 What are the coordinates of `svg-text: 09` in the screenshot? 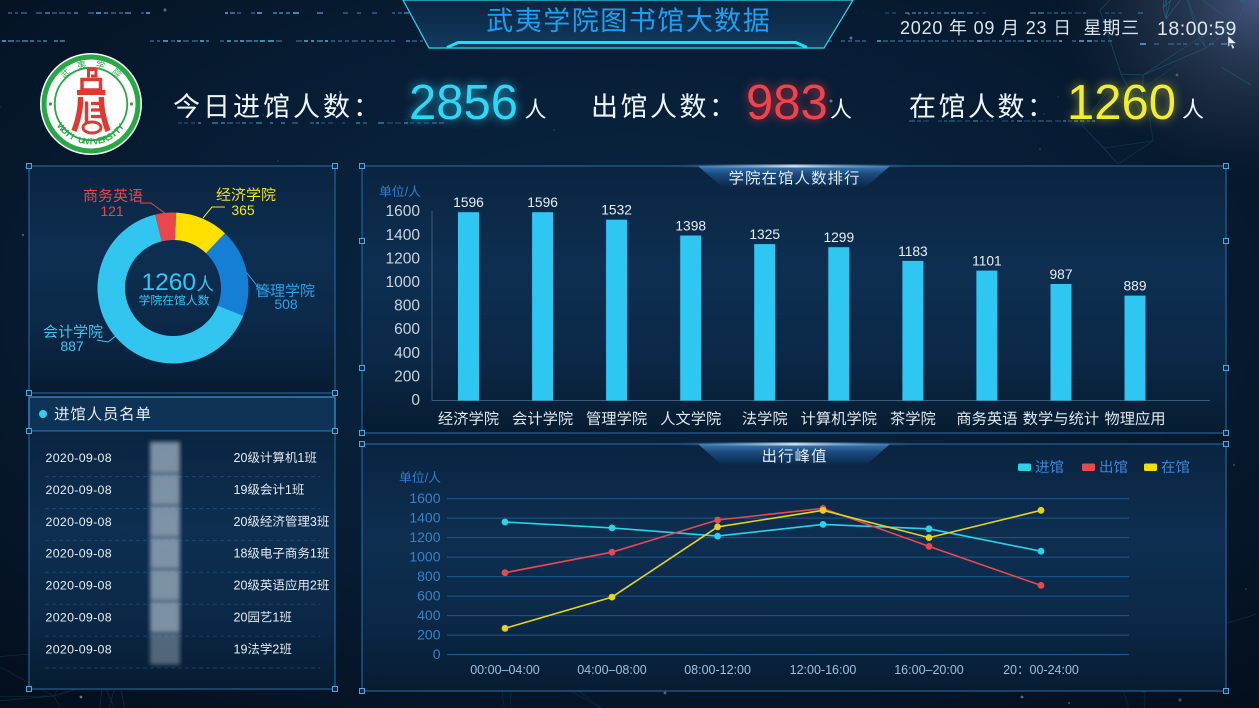 It's located at (984, 28).